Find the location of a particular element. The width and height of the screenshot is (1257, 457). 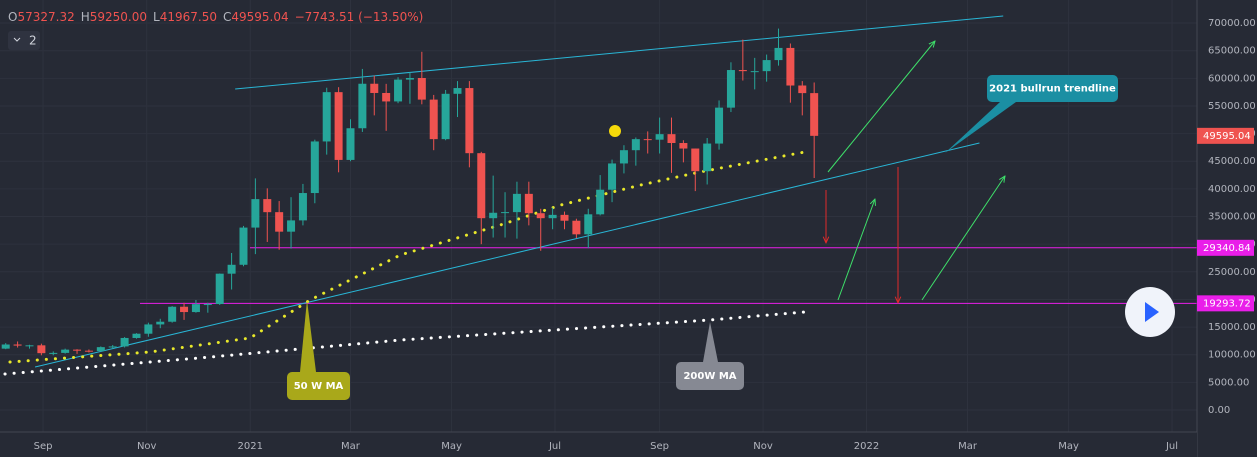

price-label: 29340.84 is located at coordinates (1227, 248).